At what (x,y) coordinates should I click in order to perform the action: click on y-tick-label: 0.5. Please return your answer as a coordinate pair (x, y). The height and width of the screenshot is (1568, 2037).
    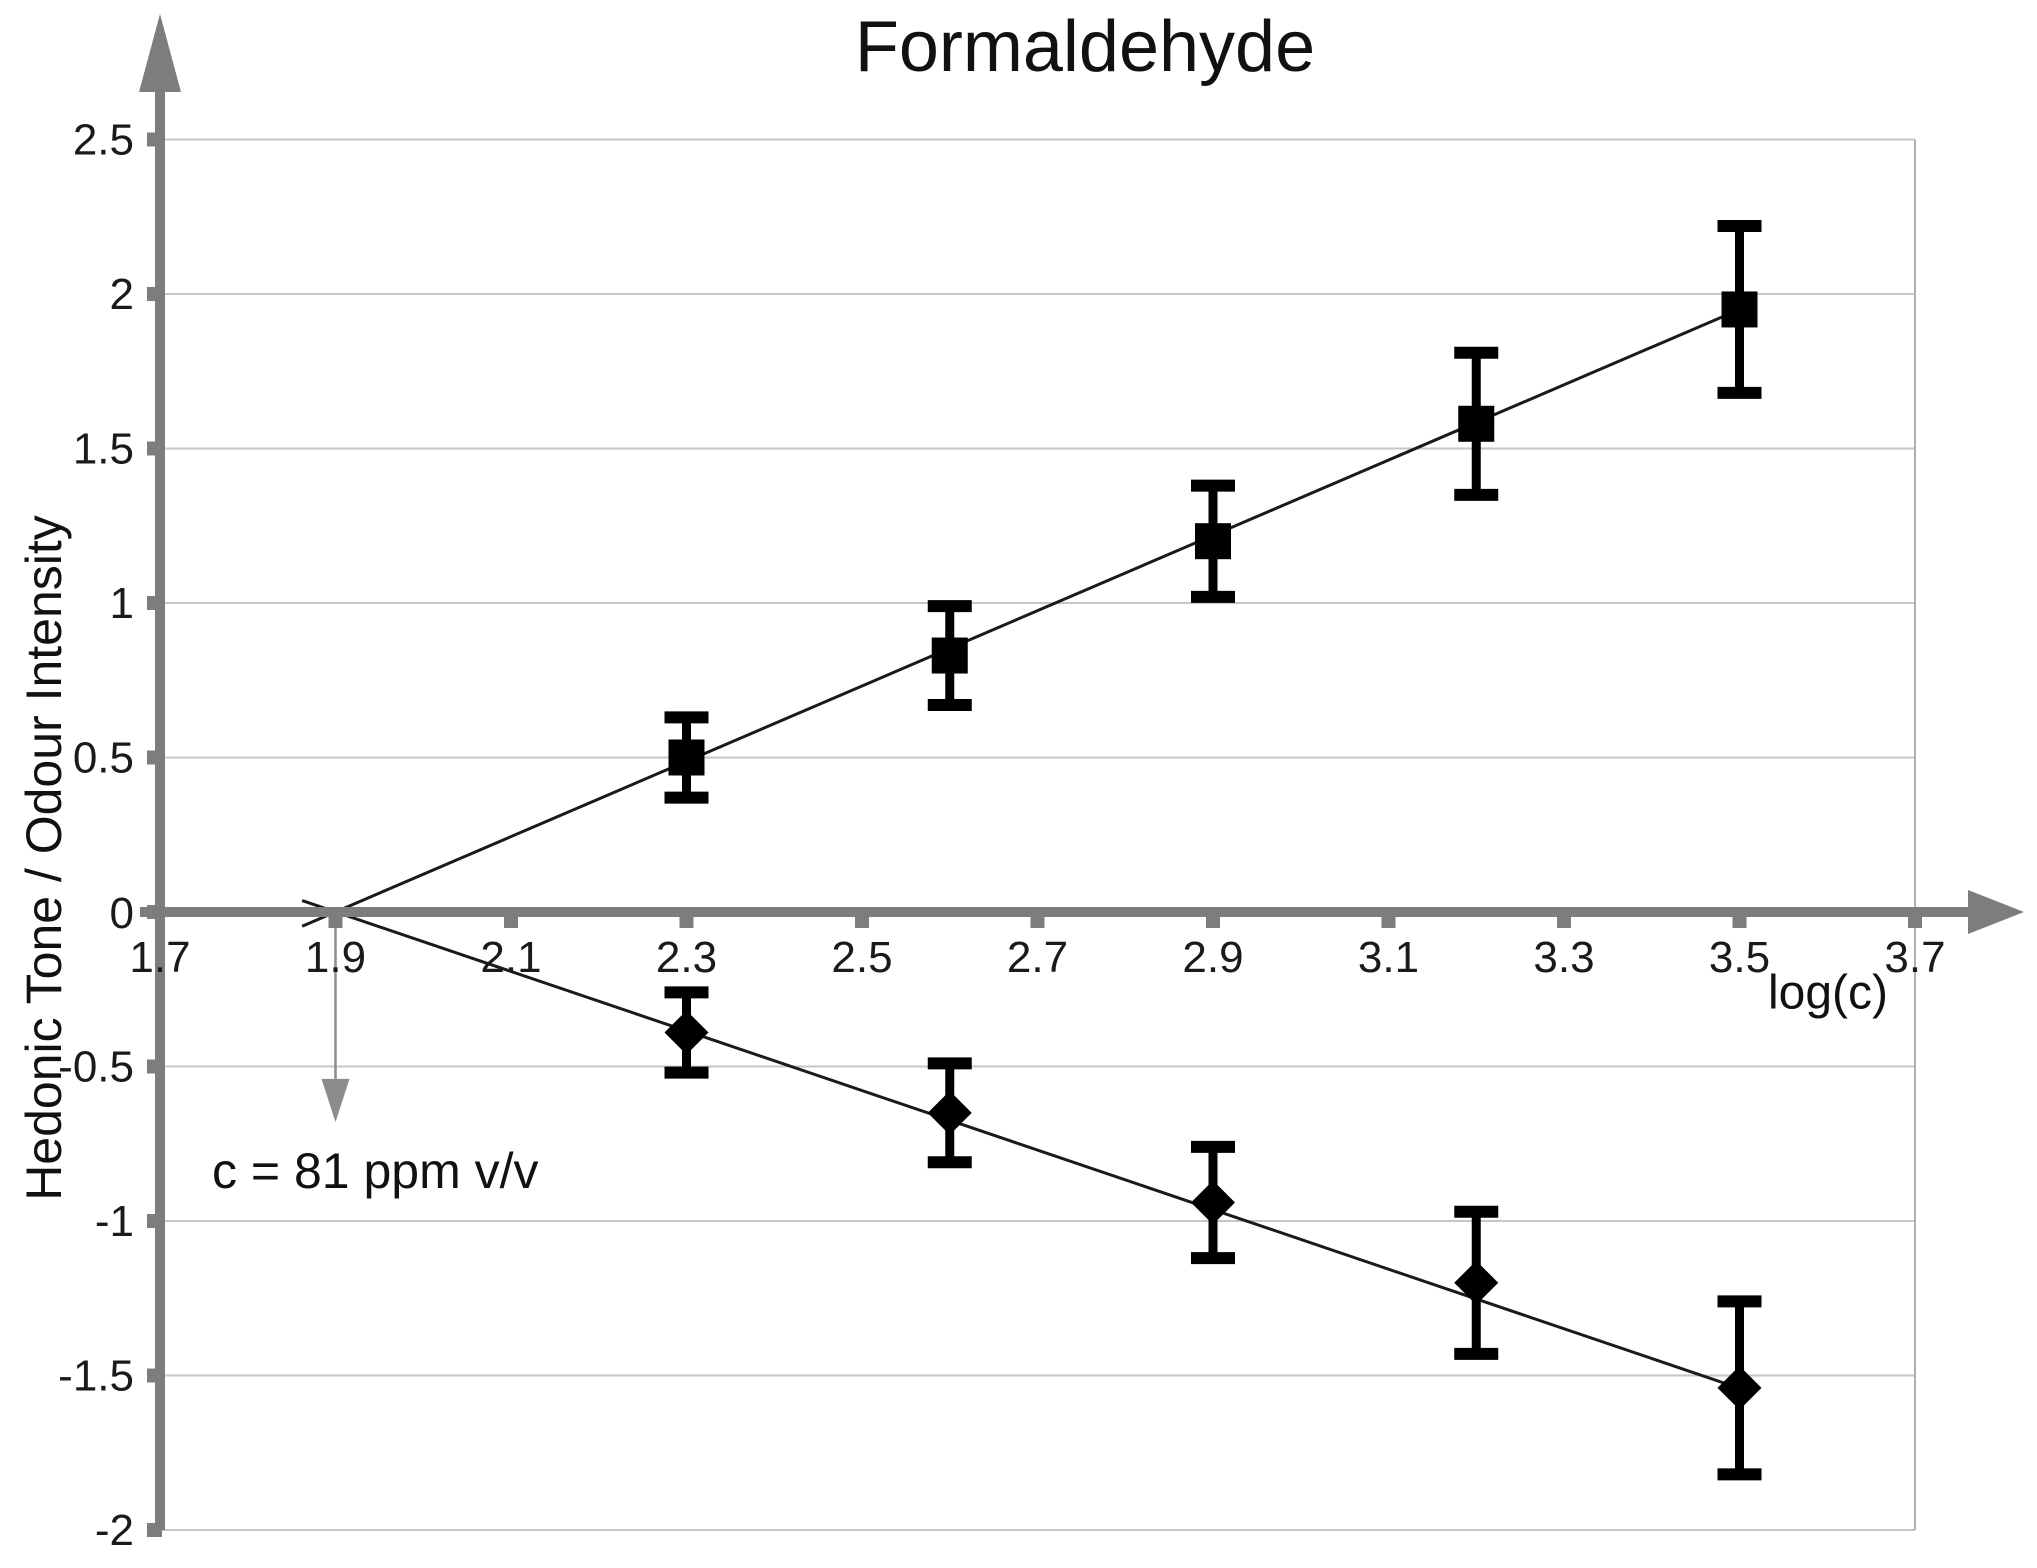
    Looking at the image, I should click on (103, 758).